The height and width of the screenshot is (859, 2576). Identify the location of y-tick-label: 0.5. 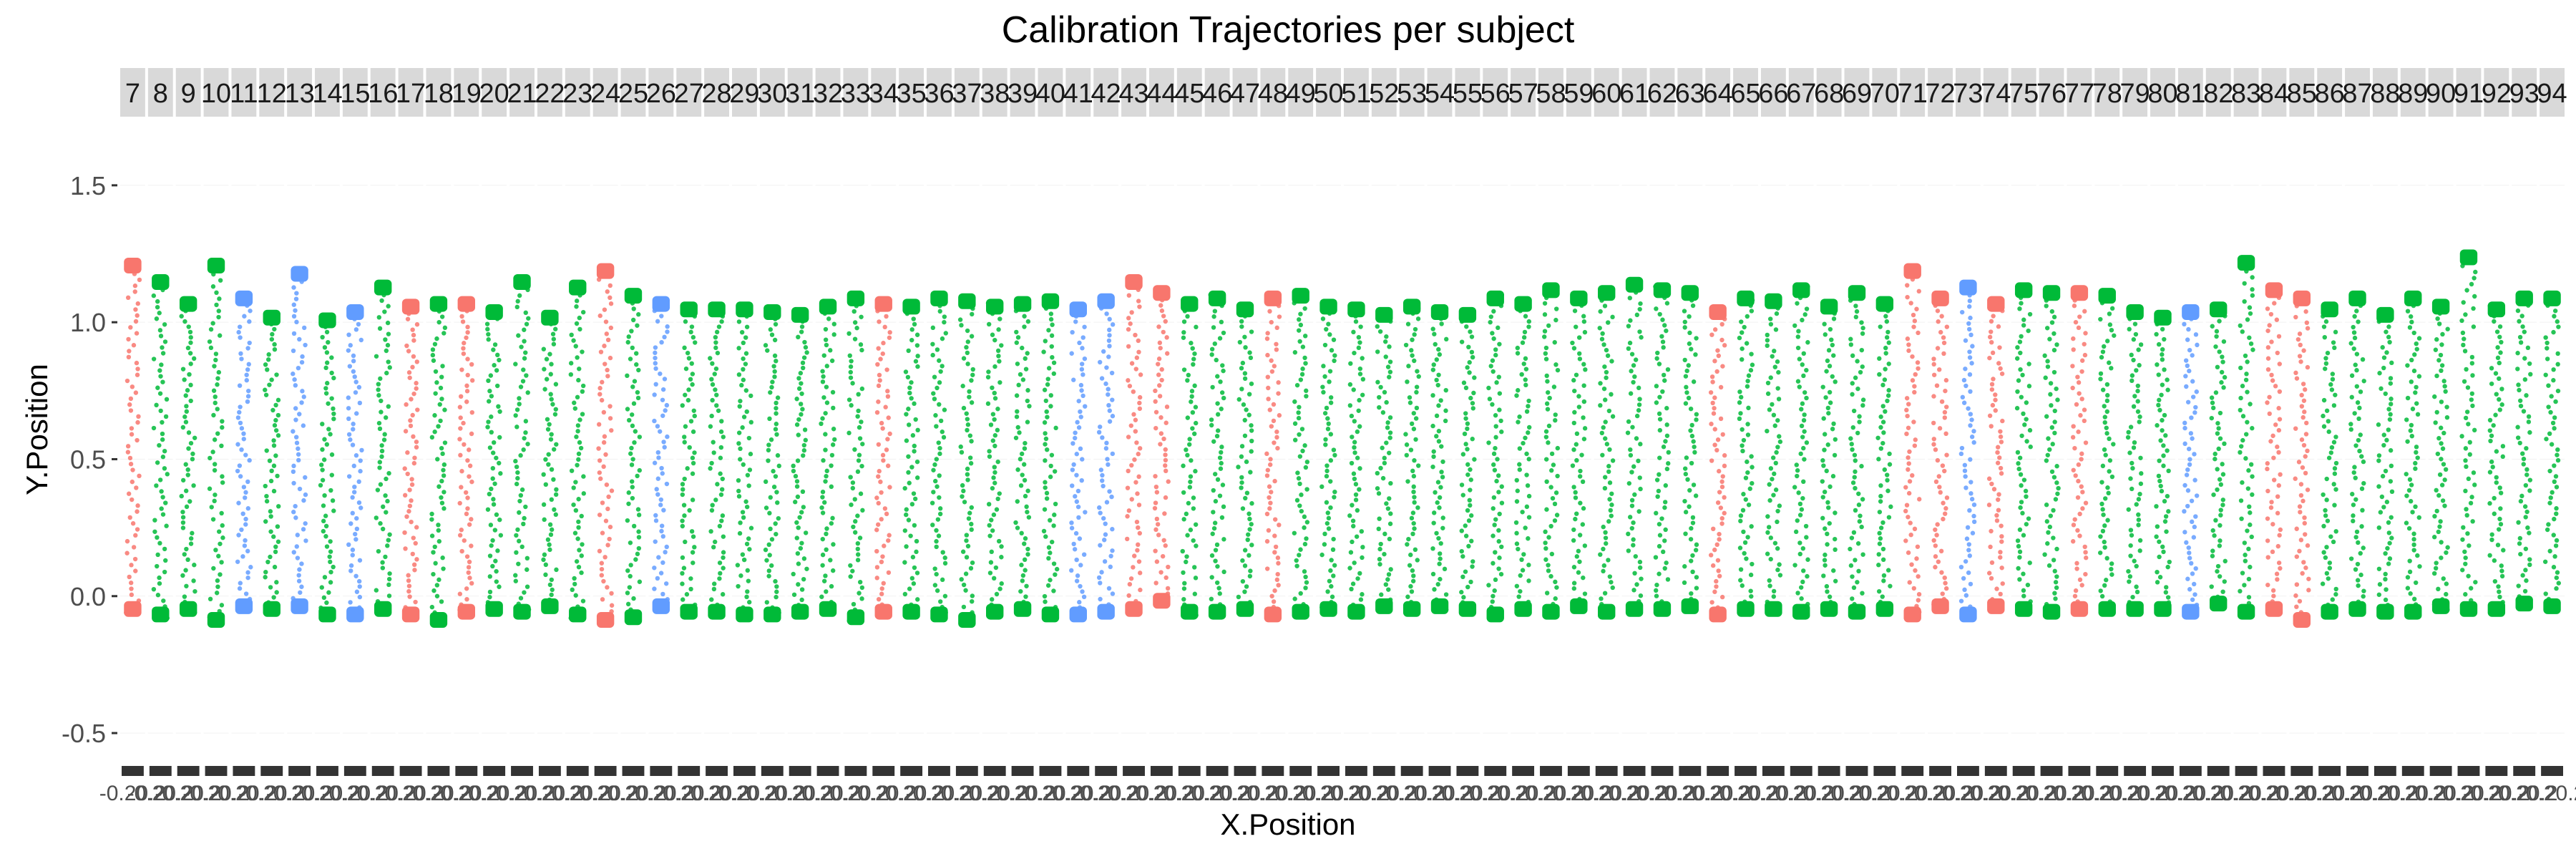
(88, 459).